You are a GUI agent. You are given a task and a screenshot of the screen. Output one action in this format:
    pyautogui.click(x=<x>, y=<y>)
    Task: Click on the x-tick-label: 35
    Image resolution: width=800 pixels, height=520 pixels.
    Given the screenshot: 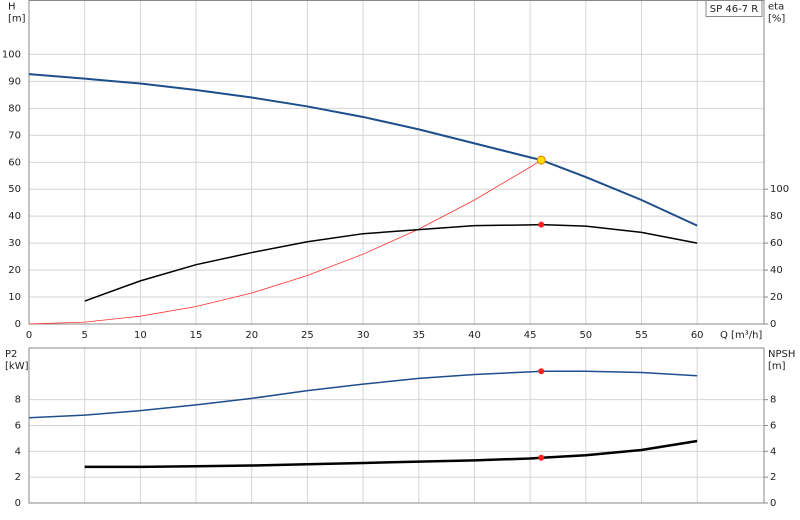 What is the action you would take?
    pyautogui.click(x=418, y=335)
    